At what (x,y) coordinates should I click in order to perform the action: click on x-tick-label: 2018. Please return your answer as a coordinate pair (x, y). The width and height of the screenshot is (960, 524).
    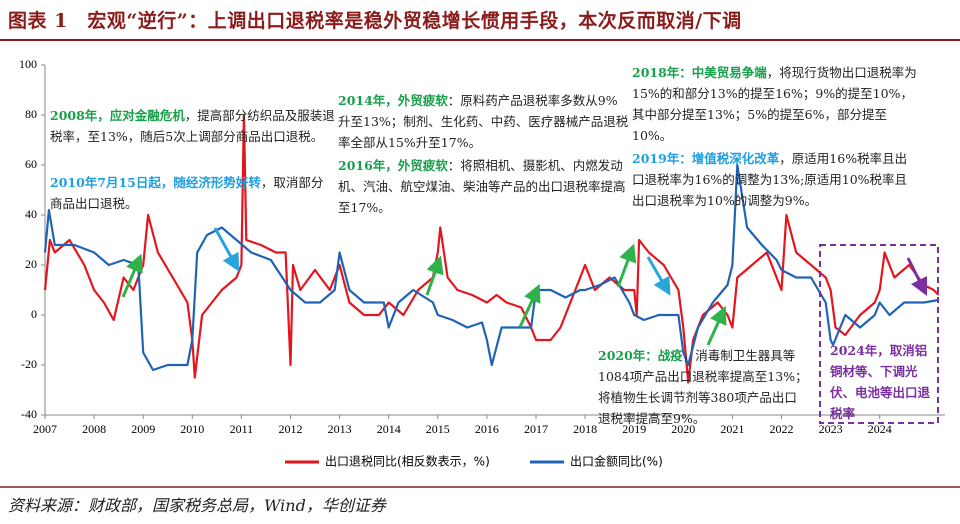
    Looking at the image, I should click on (585, 429).